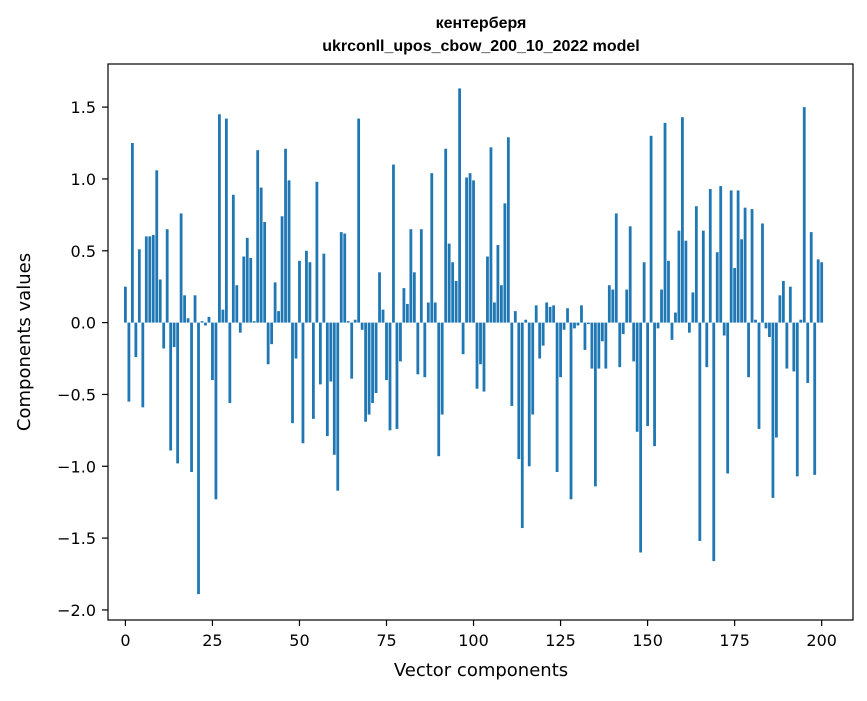 The image size is (867, 701). I want to click on x-tick-label: 100, so click(473, 640).